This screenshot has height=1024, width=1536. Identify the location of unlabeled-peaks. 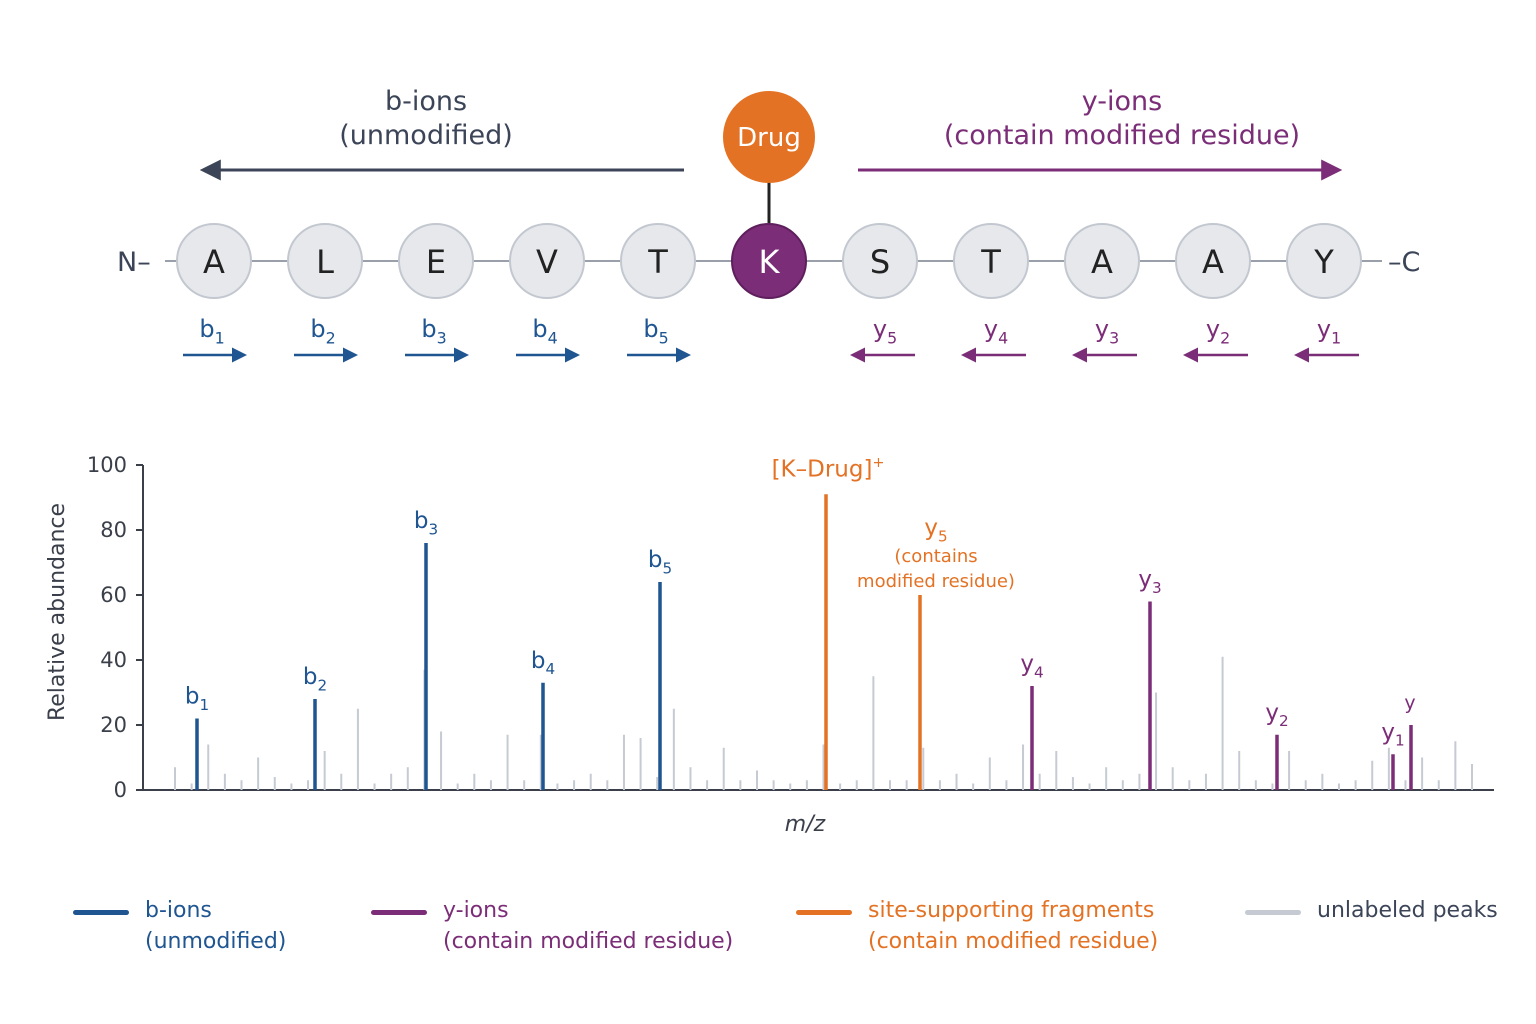
(823, 723).